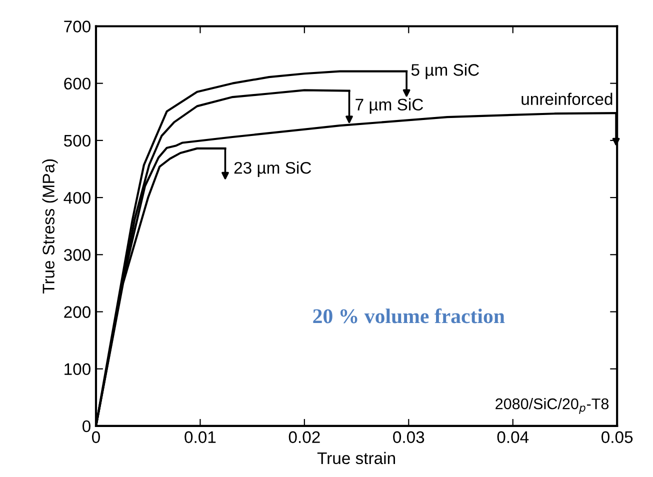  Describe the element at coordinates (200, 437) in the screenshot. I see `x-tick-label: 0.01` at that location.